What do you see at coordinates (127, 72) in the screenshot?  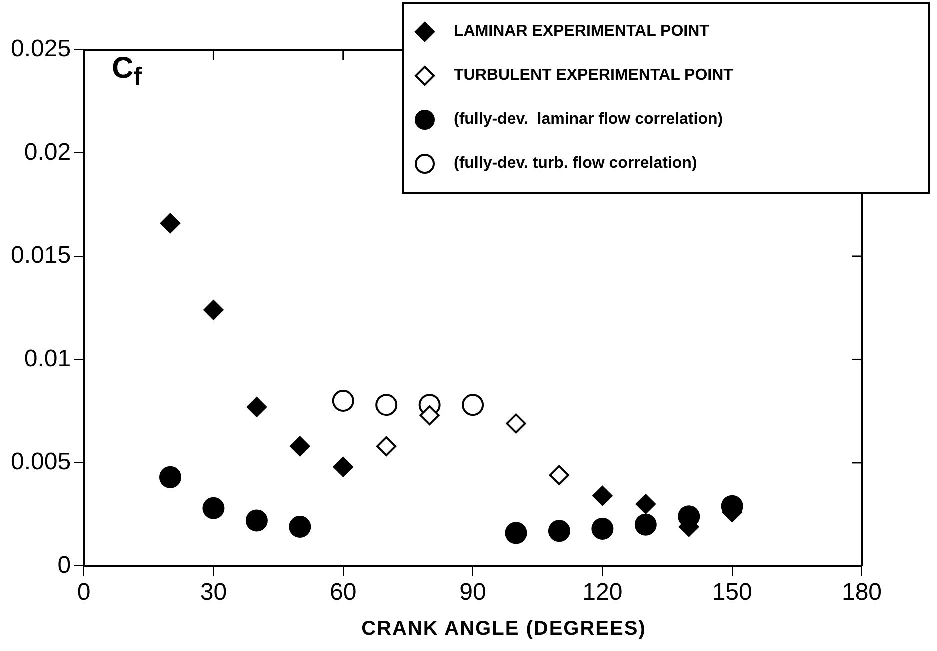 I see `y-axis-title: C$_{f}$` at bounding box center [127, 72].